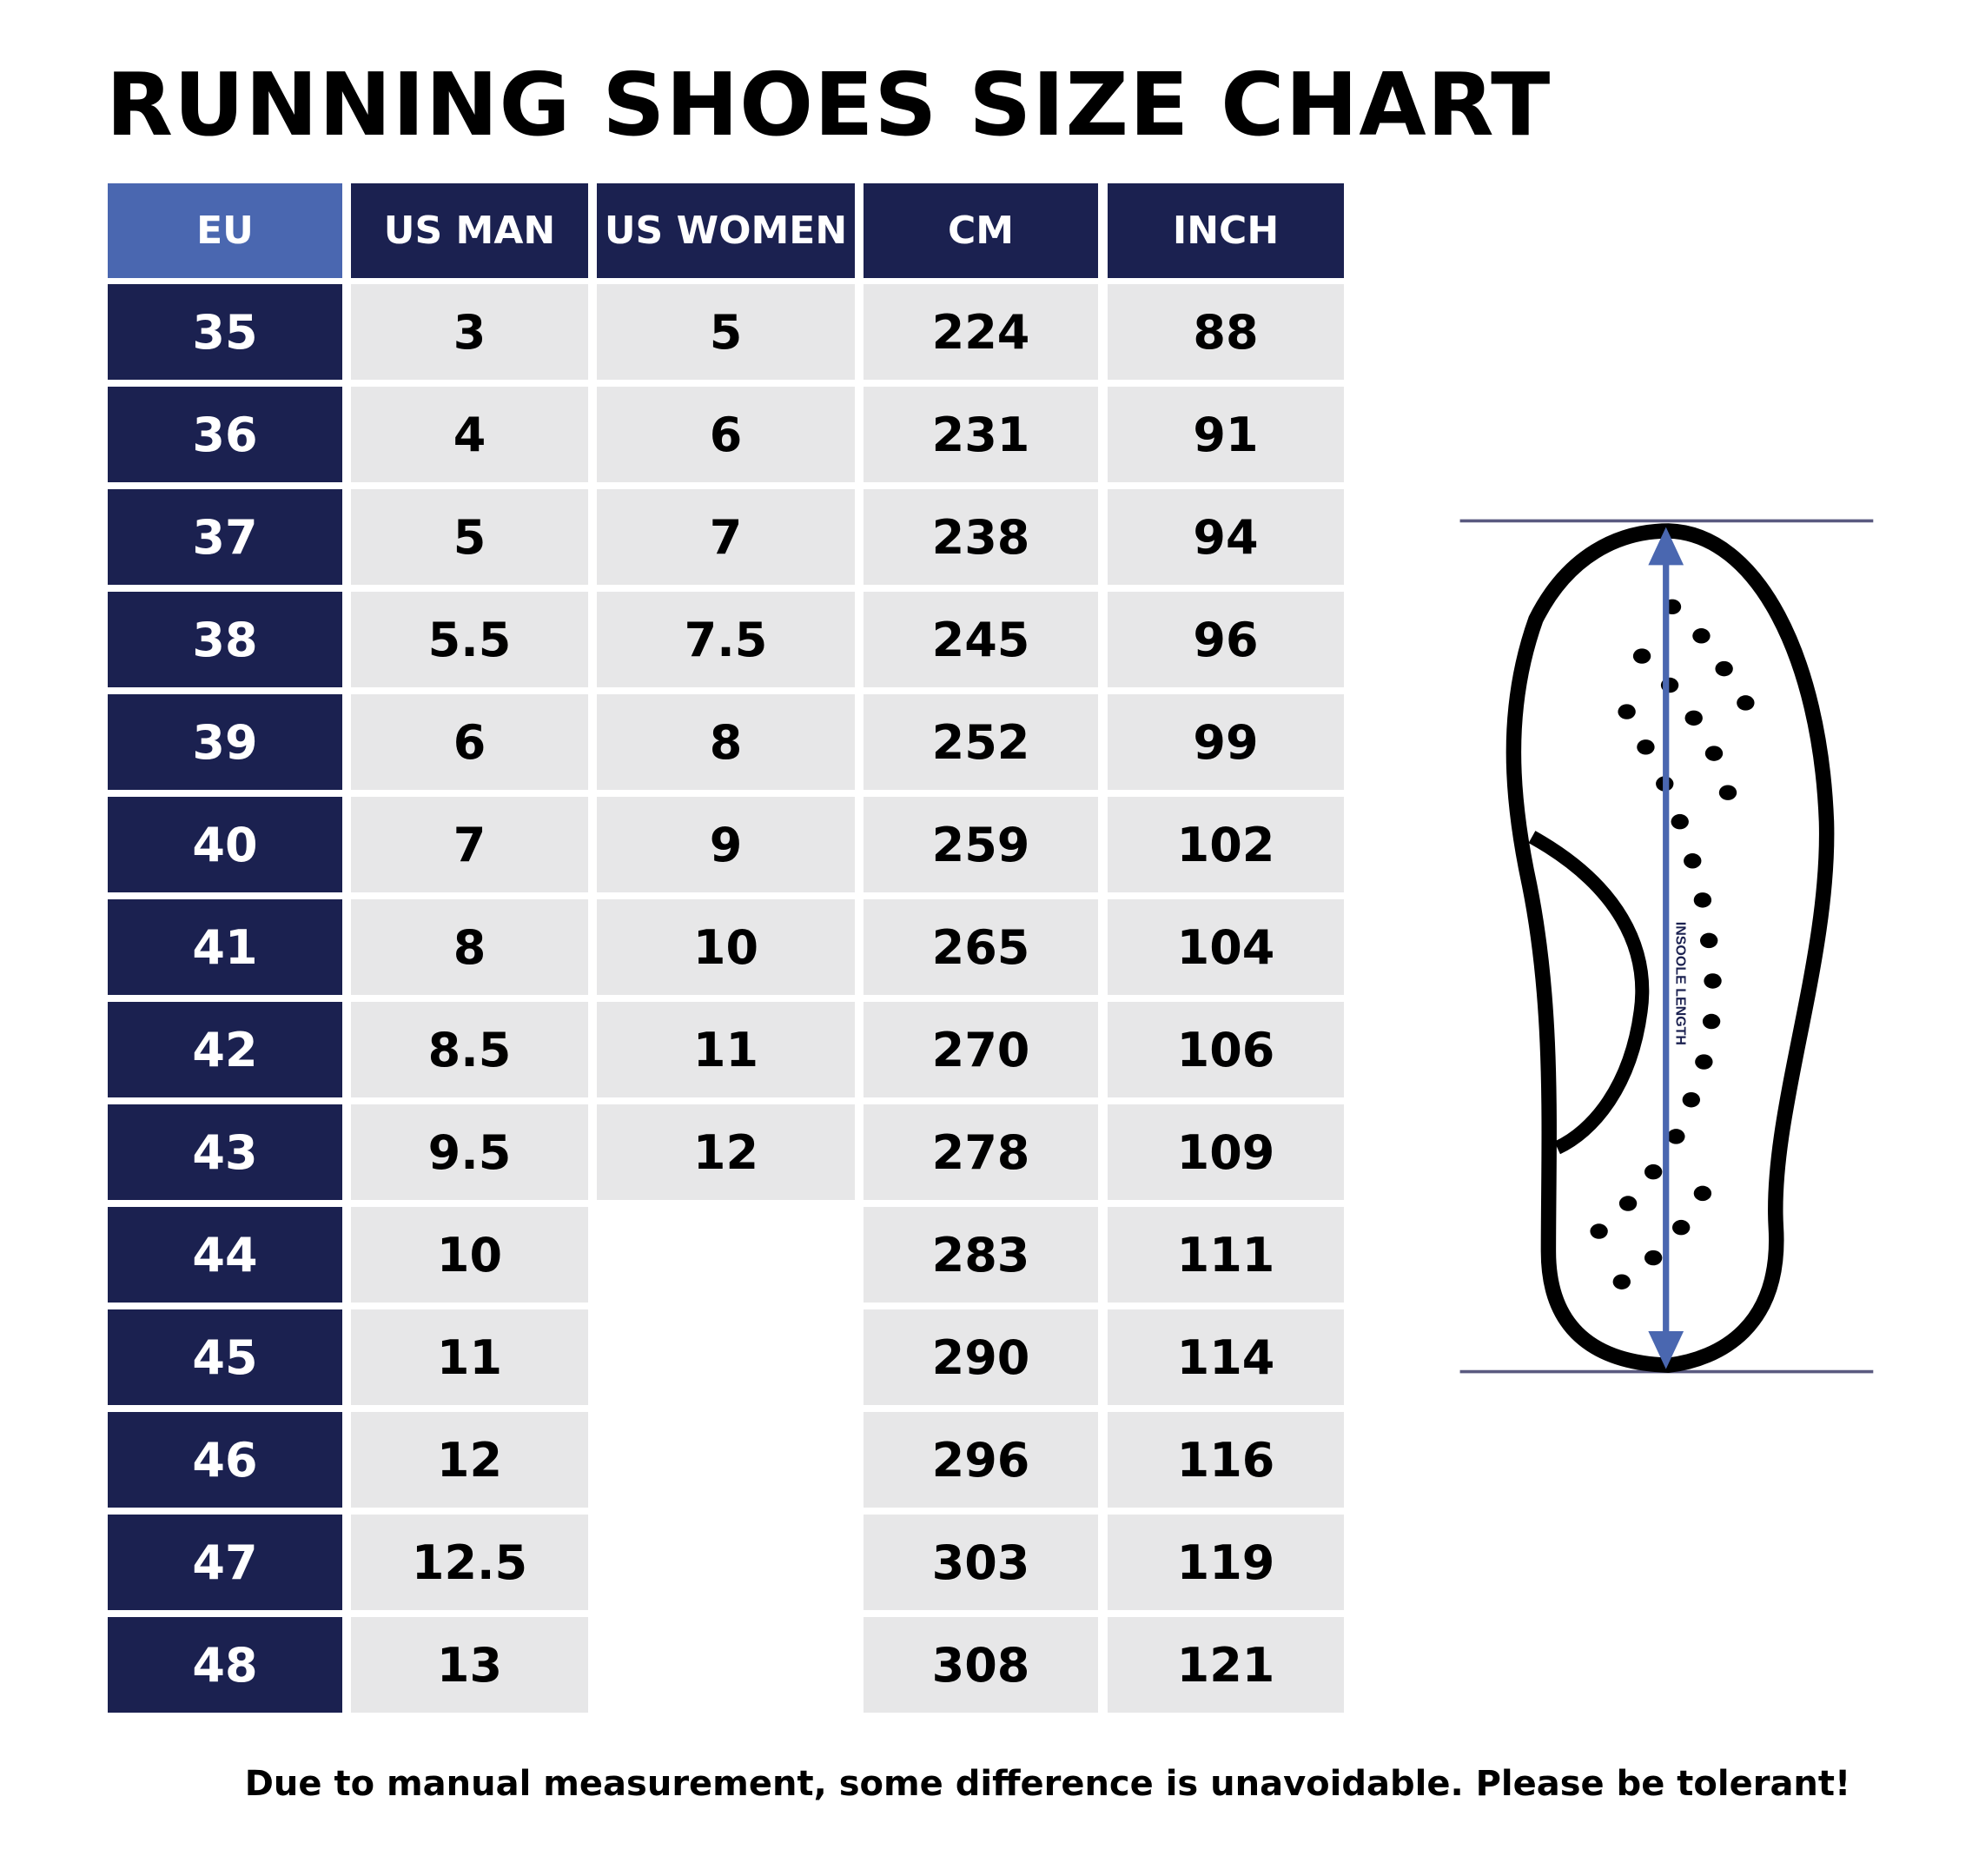 The image size is (1972, 1876). What do you see at coordinates (726, 640) in the screenshot?
I see `cell-us-women: 7.5` at bounding box center [726, 640].